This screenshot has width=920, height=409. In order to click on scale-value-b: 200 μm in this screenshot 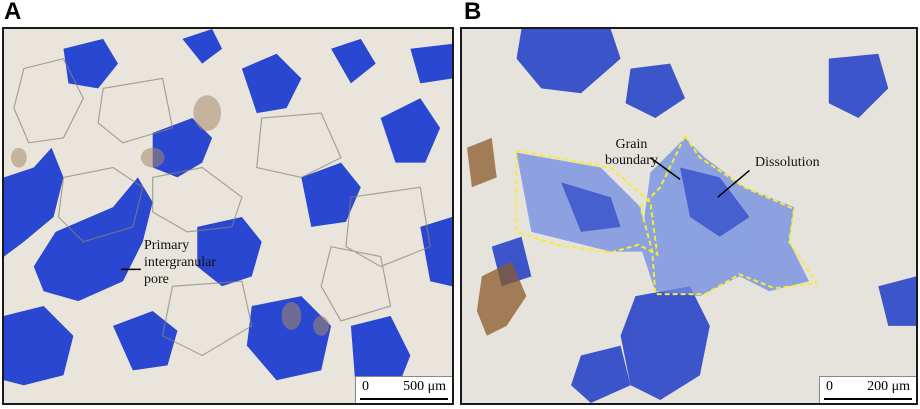, I will do `click(888, 386)`.